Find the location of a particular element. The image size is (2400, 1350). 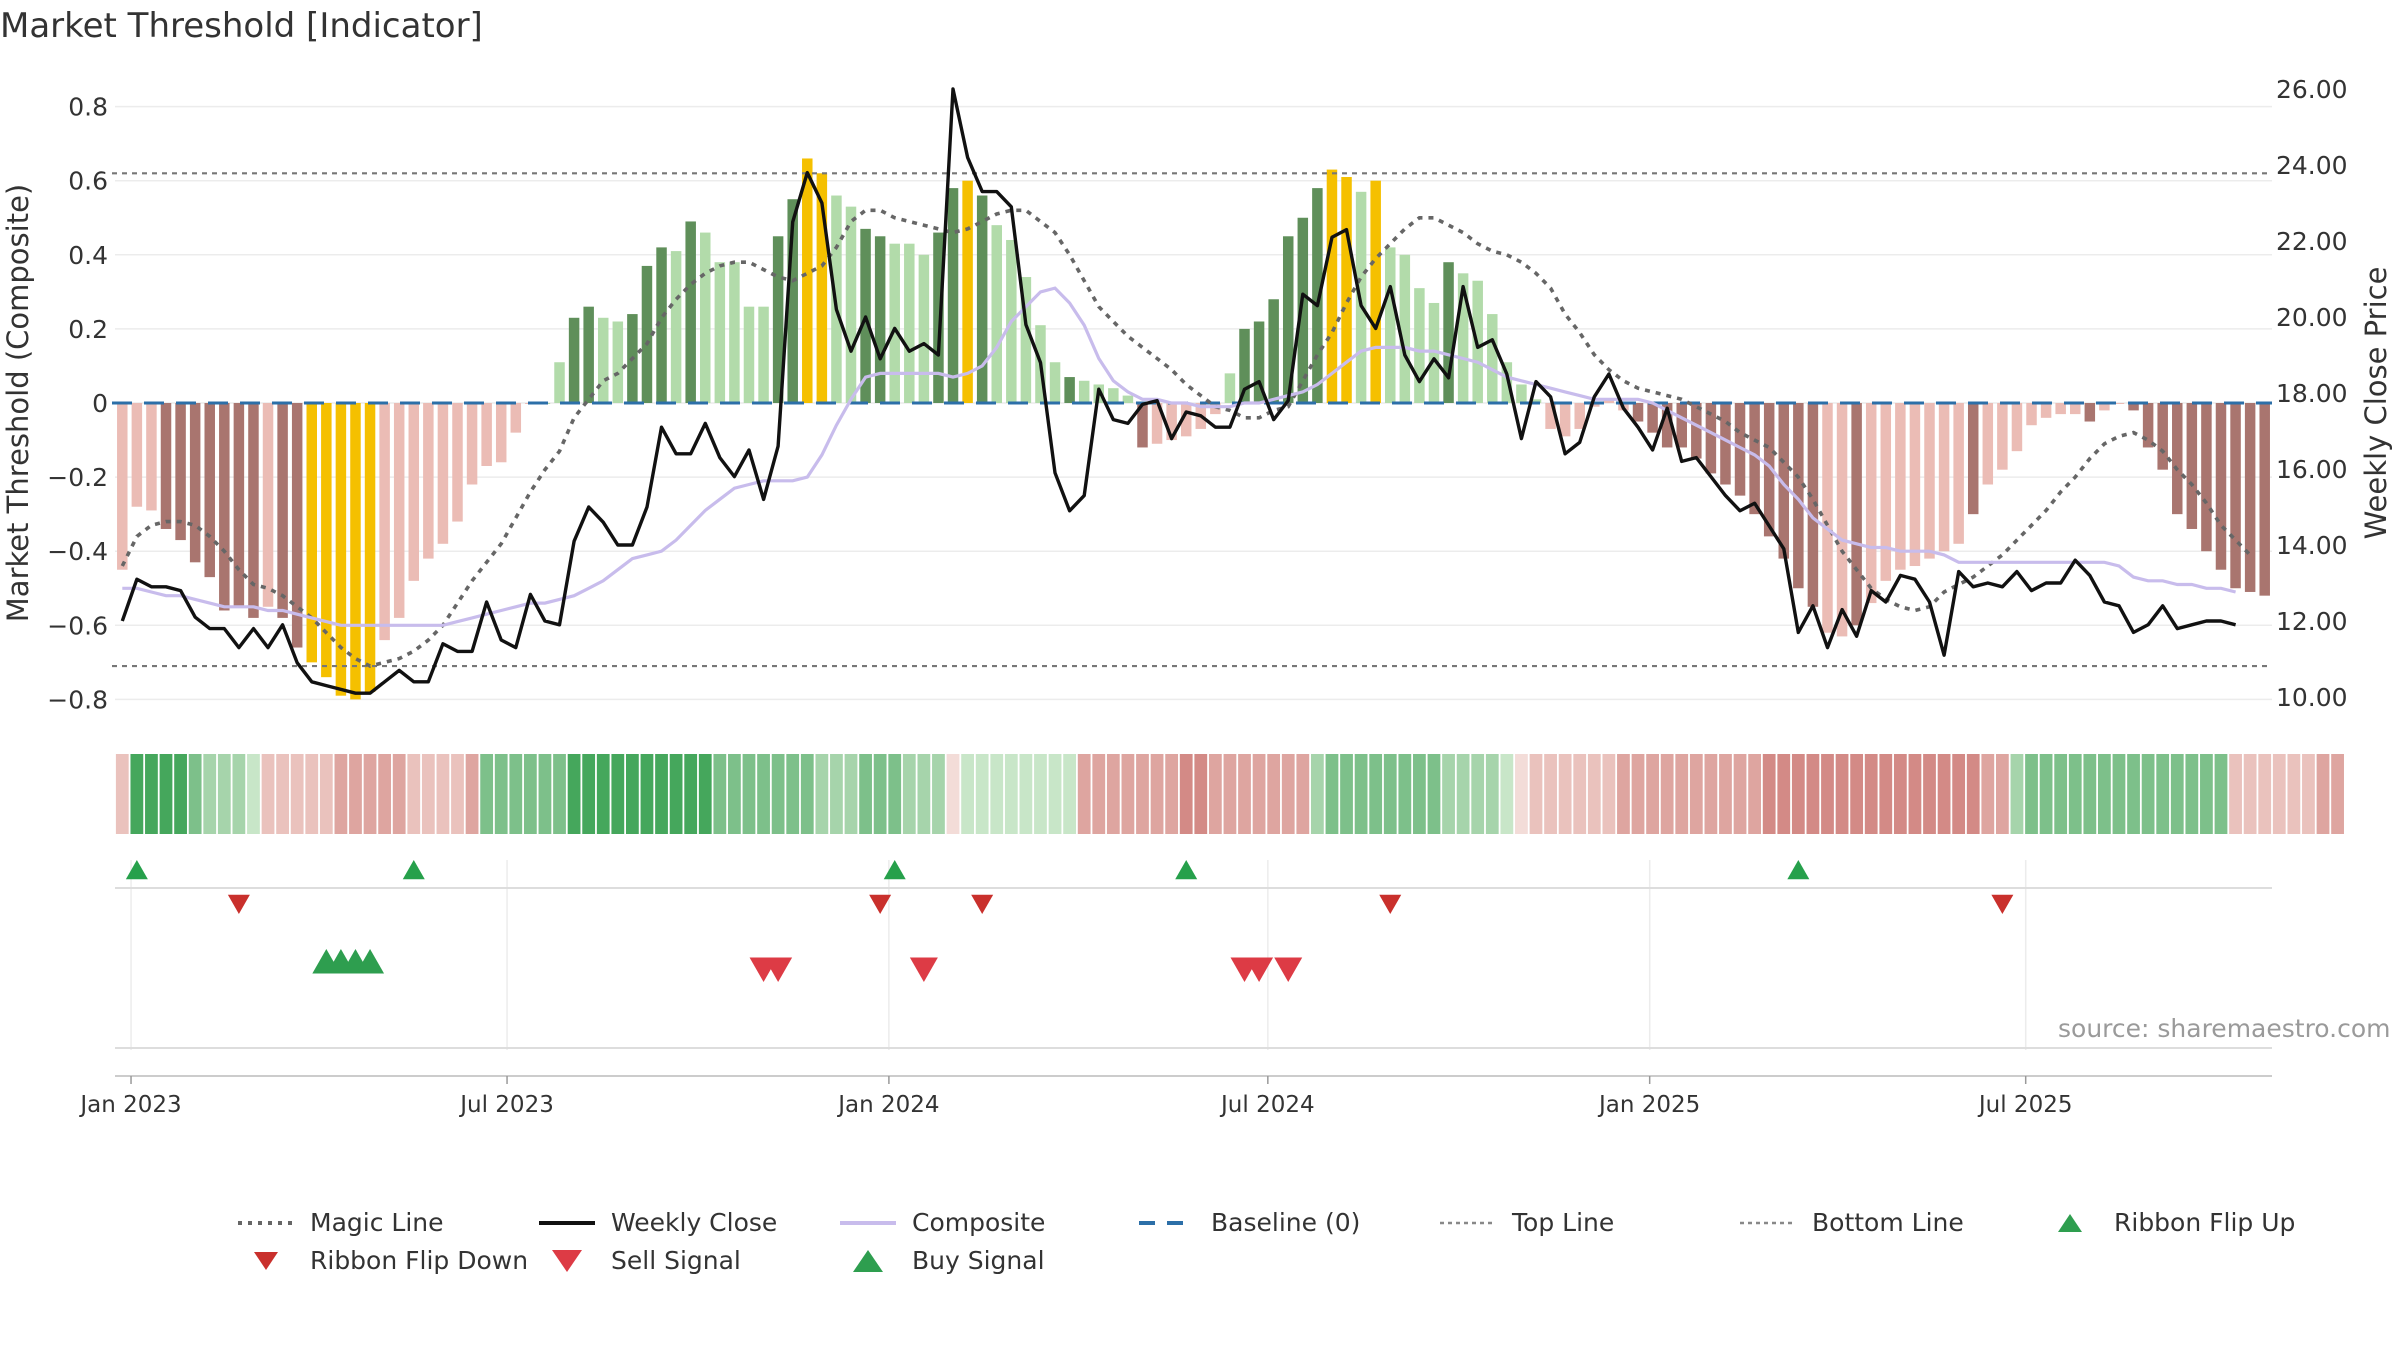

x-tick-label: Jul 2023 is located at coordinates (506, 1105).